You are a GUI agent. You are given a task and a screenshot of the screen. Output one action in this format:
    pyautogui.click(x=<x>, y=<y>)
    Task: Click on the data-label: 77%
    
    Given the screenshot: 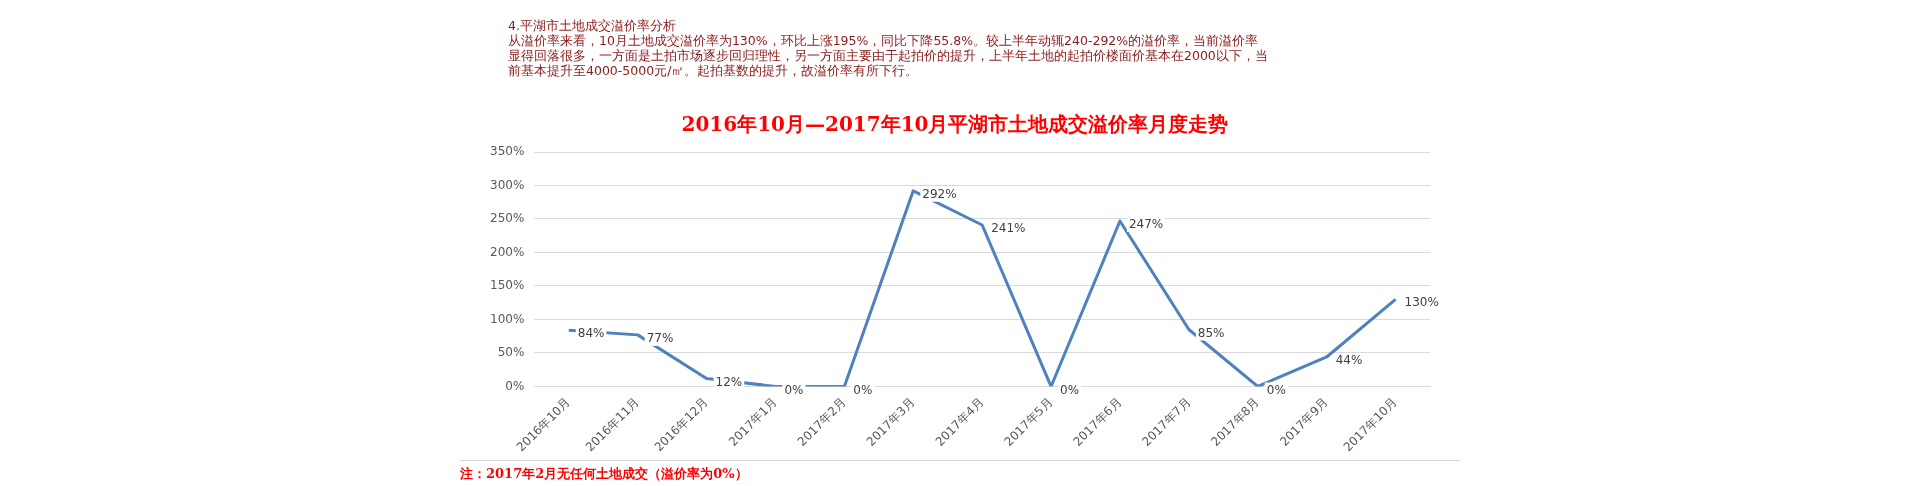 What is the action you would take?
    pyautogui.click(x=660, y=338)
    